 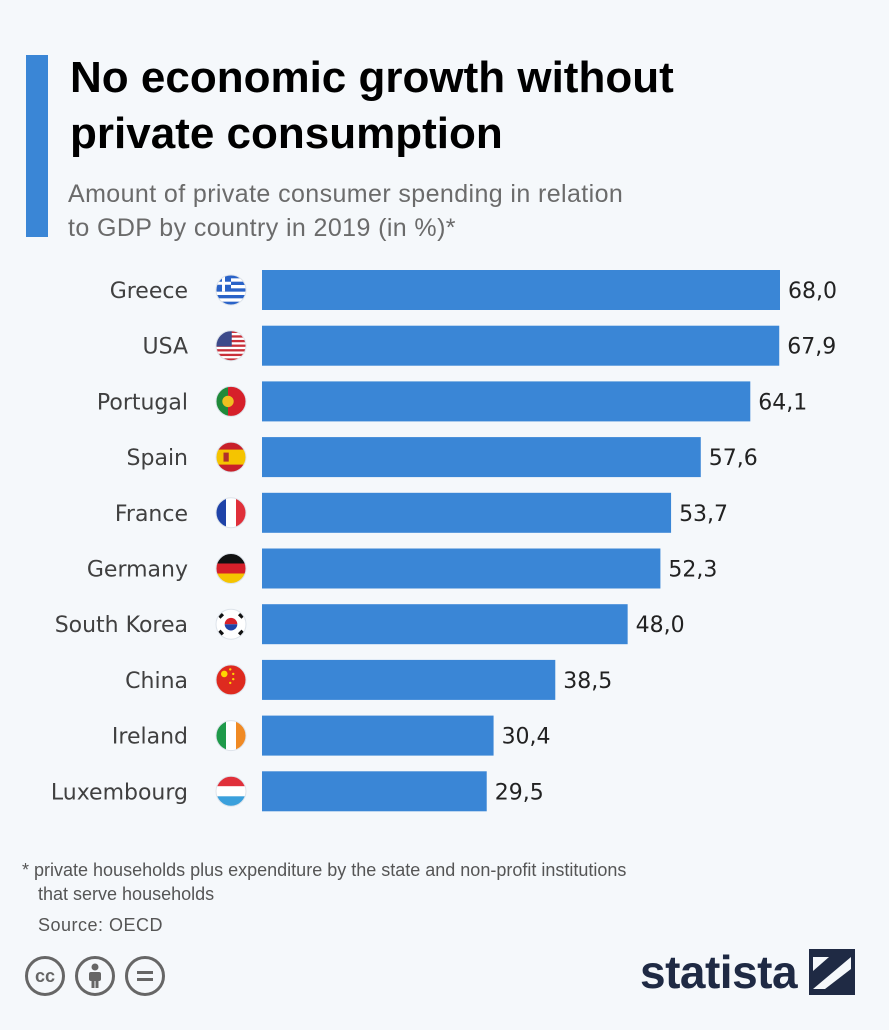 What do you see at coordinates (719, 972) in the screenshot?
I see `brand-name: statista` at bounding box center [719, 972].